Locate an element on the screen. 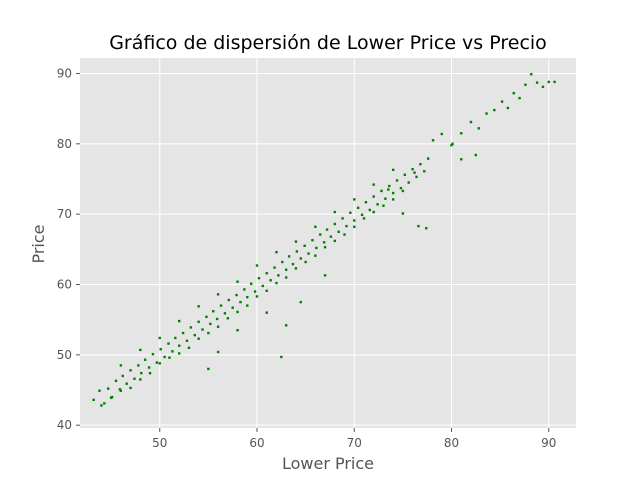  y-tick-label: 50 is located at coordinates (64, 355).